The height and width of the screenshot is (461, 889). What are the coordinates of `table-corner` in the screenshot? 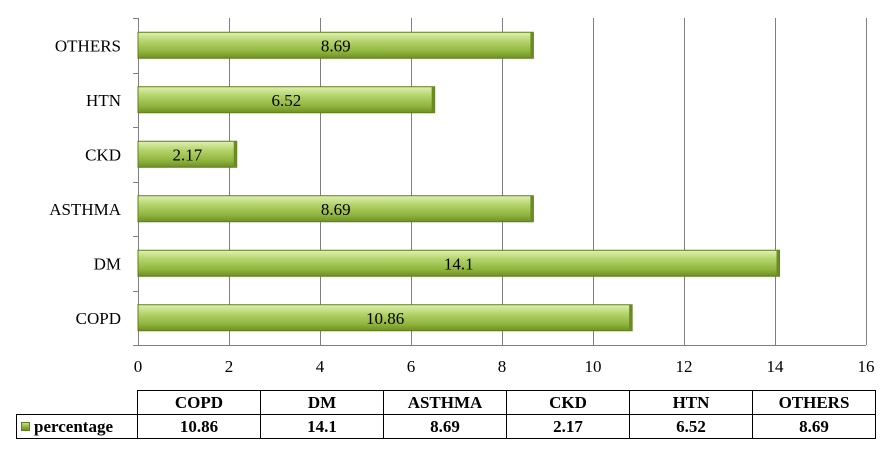 It's located at (77, 402).